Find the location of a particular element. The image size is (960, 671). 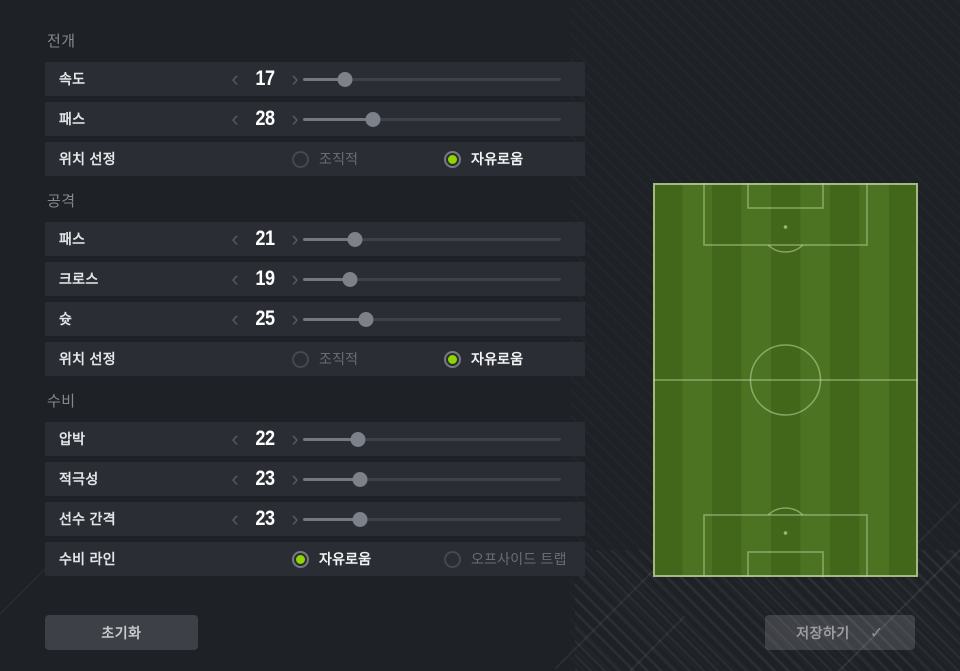

radio-option: 오프사이드 트랩 is located at coordinates (505, 559).